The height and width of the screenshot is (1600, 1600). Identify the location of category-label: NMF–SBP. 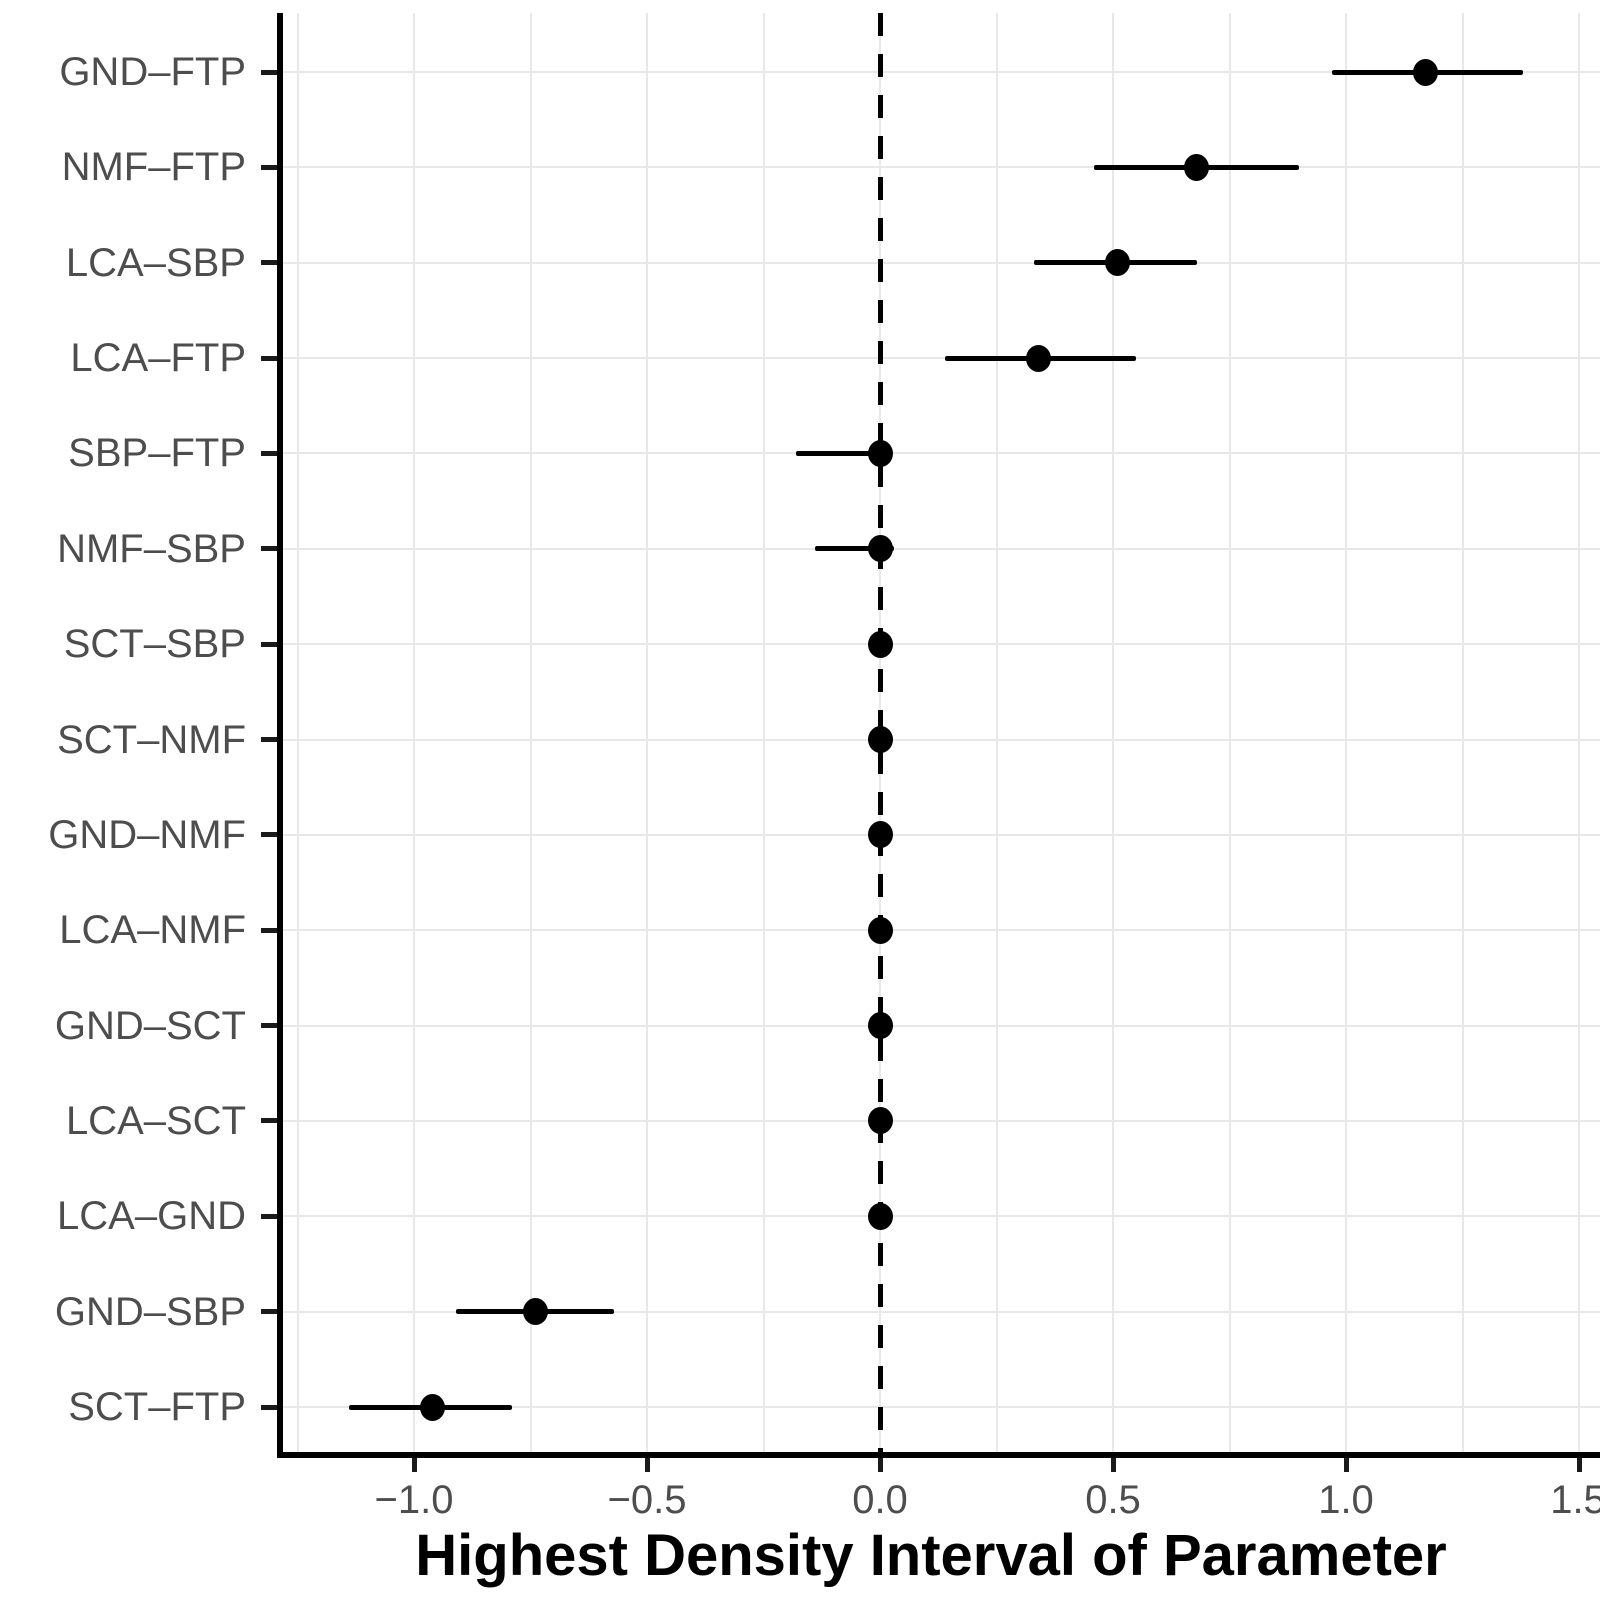
(151, 548).